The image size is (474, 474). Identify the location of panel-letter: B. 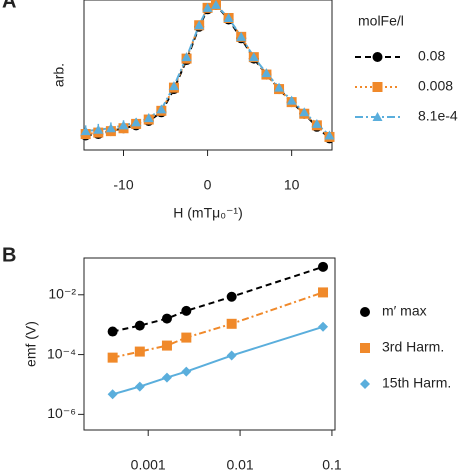
(9, 255).